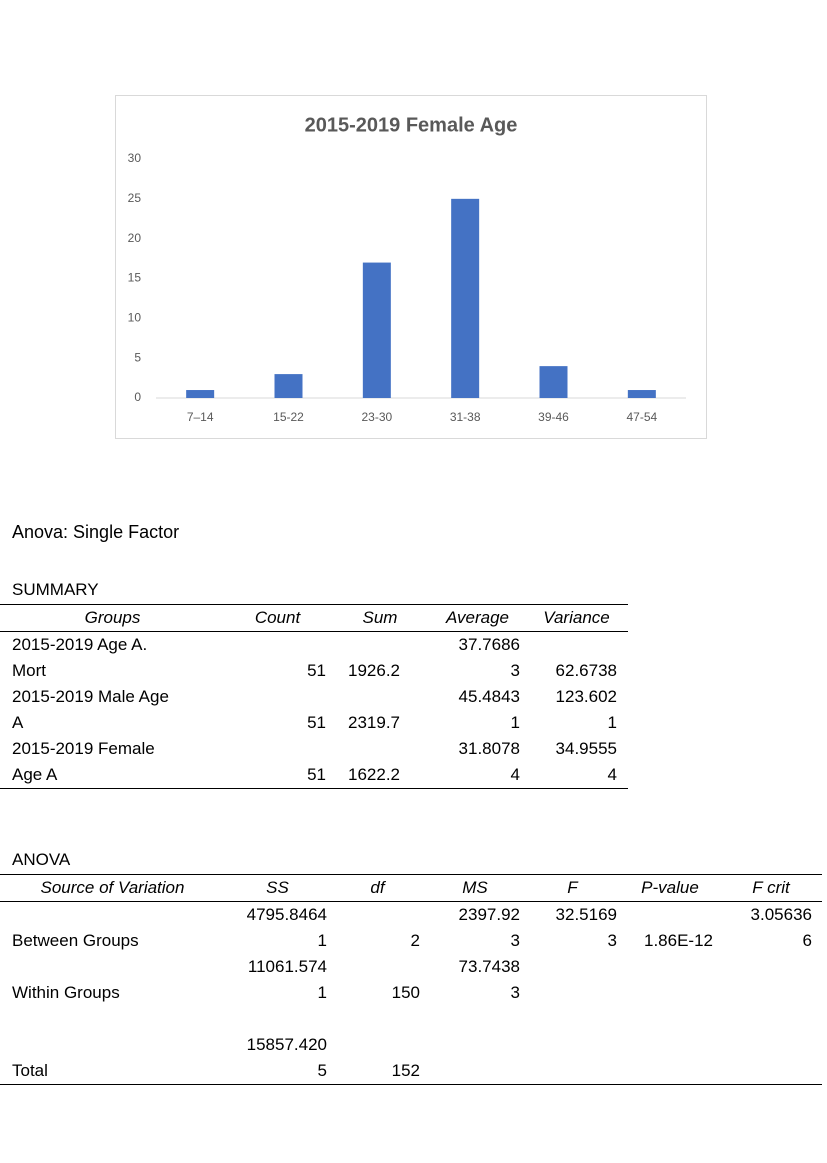  I want to click on y-tick-label: 5, so click(137, 357).